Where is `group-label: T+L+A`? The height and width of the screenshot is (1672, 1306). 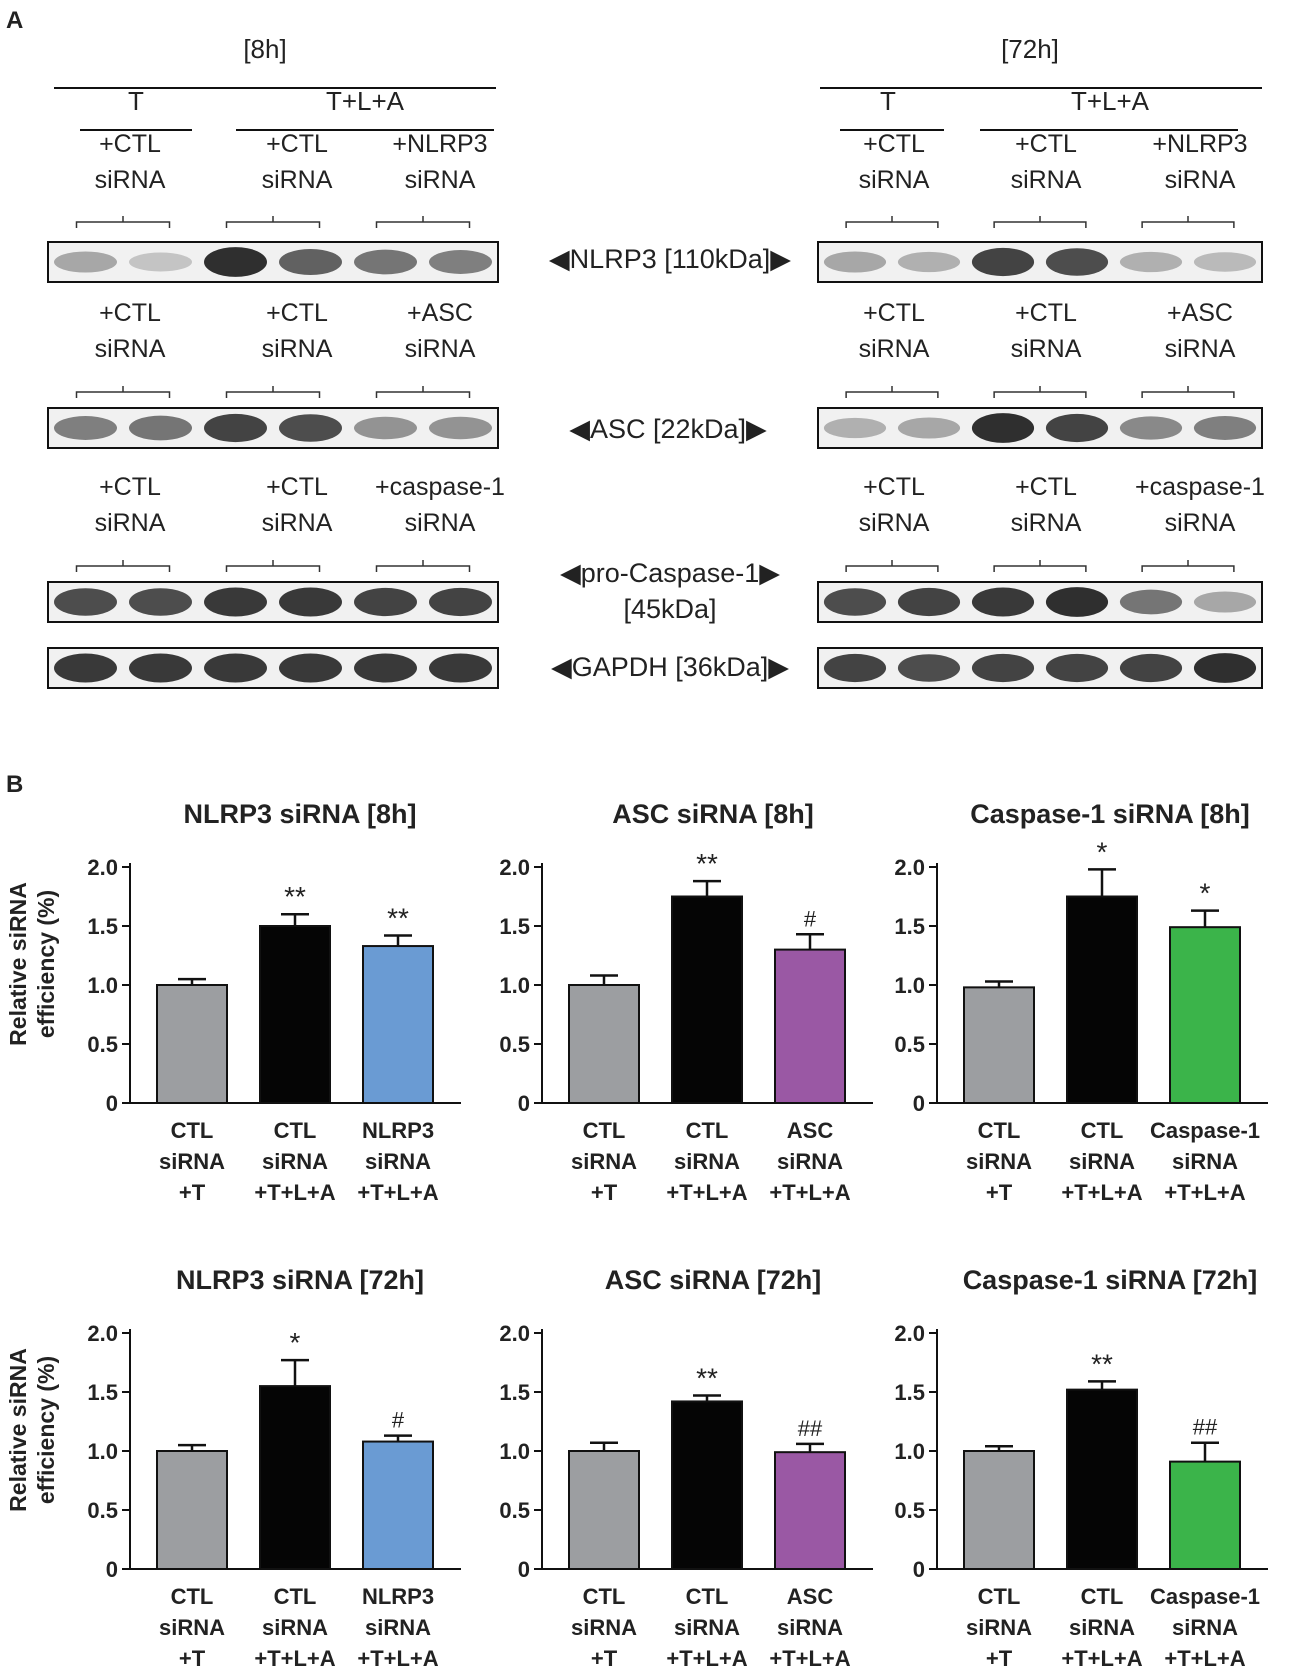 group-label: T+L+A is located at coordinates (365, 101).